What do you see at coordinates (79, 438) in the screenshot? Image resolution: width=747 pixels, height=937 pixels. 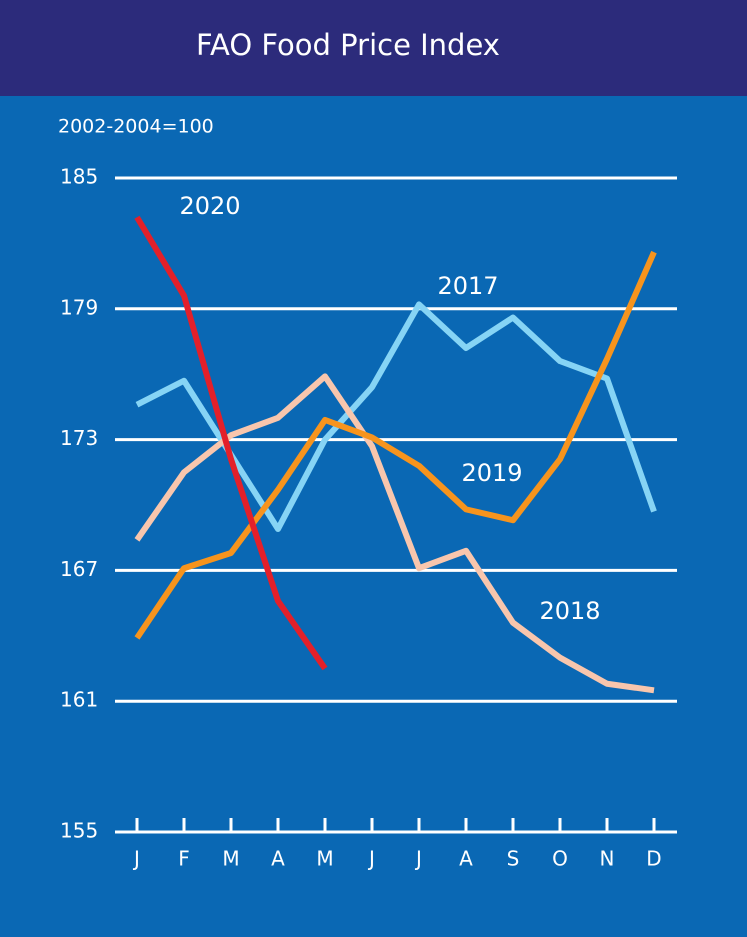 I see `y-tick-label: 173` at bounding box center [79, 438].